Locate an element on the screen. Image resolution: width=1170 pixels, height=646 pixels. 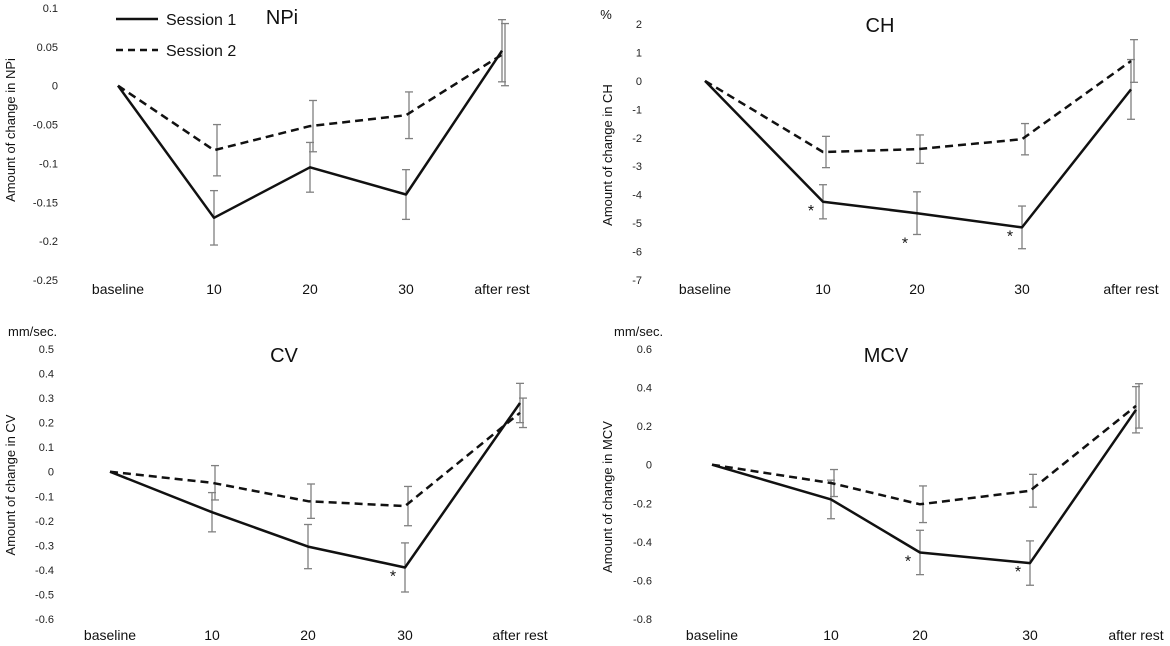
y-axis-label: Amount of change in CH is located at coordinates (607, 155).